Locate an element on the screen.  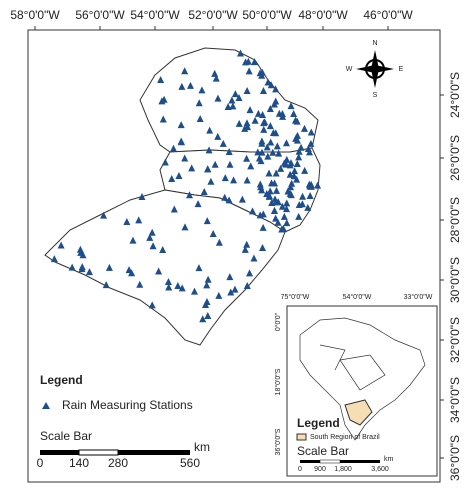
longitude-label: 54°0'0"W is located at coordinates (155, 15).